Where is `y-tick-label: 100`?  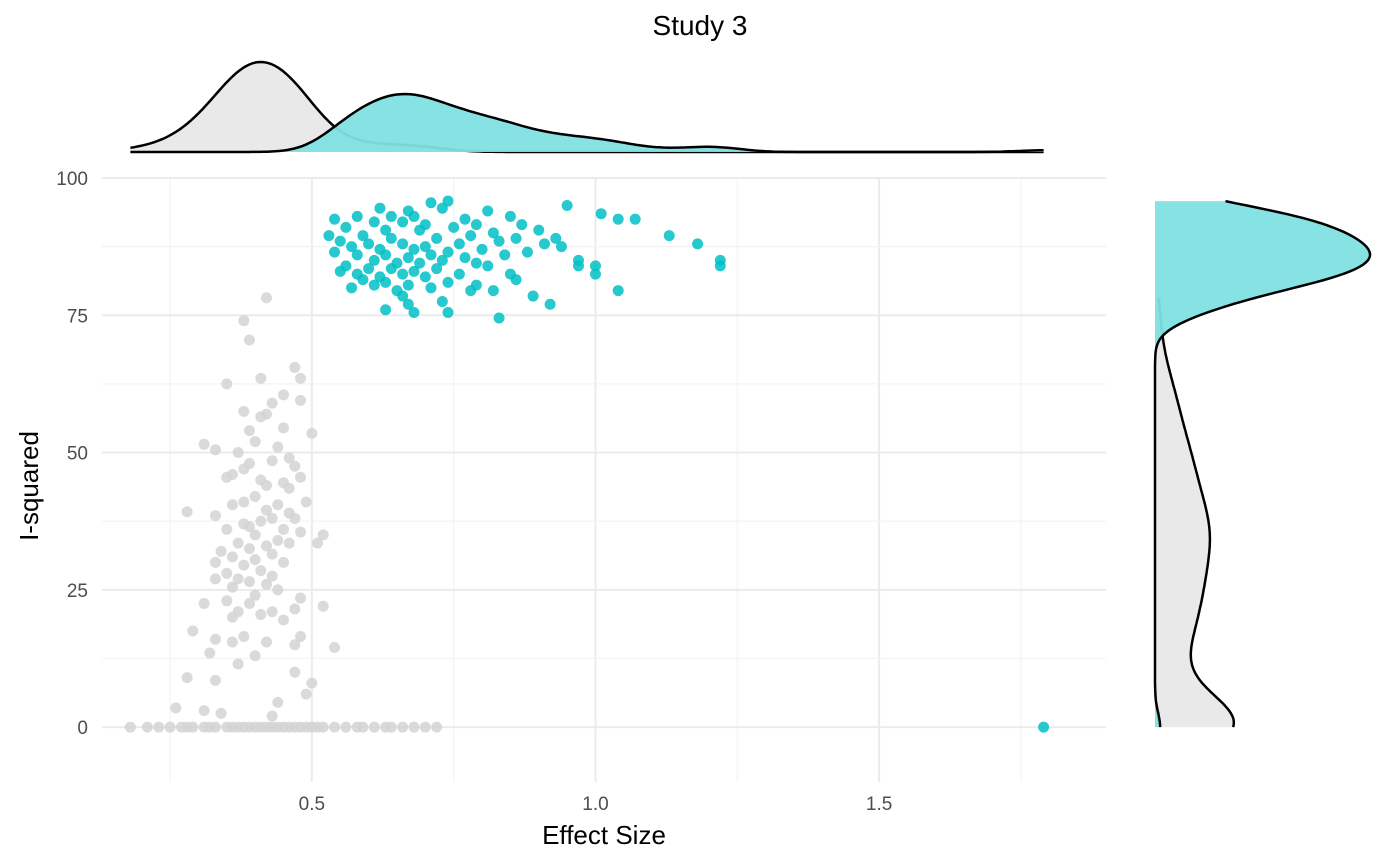
y-tick-label: 100 is located at coordinates (72, 179).